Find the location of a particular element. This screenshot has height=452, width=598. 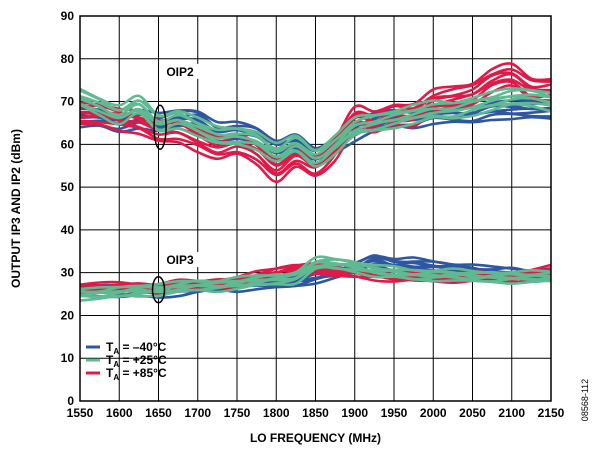

annotation-label: OIP3 is located at coordinates (180, 260).